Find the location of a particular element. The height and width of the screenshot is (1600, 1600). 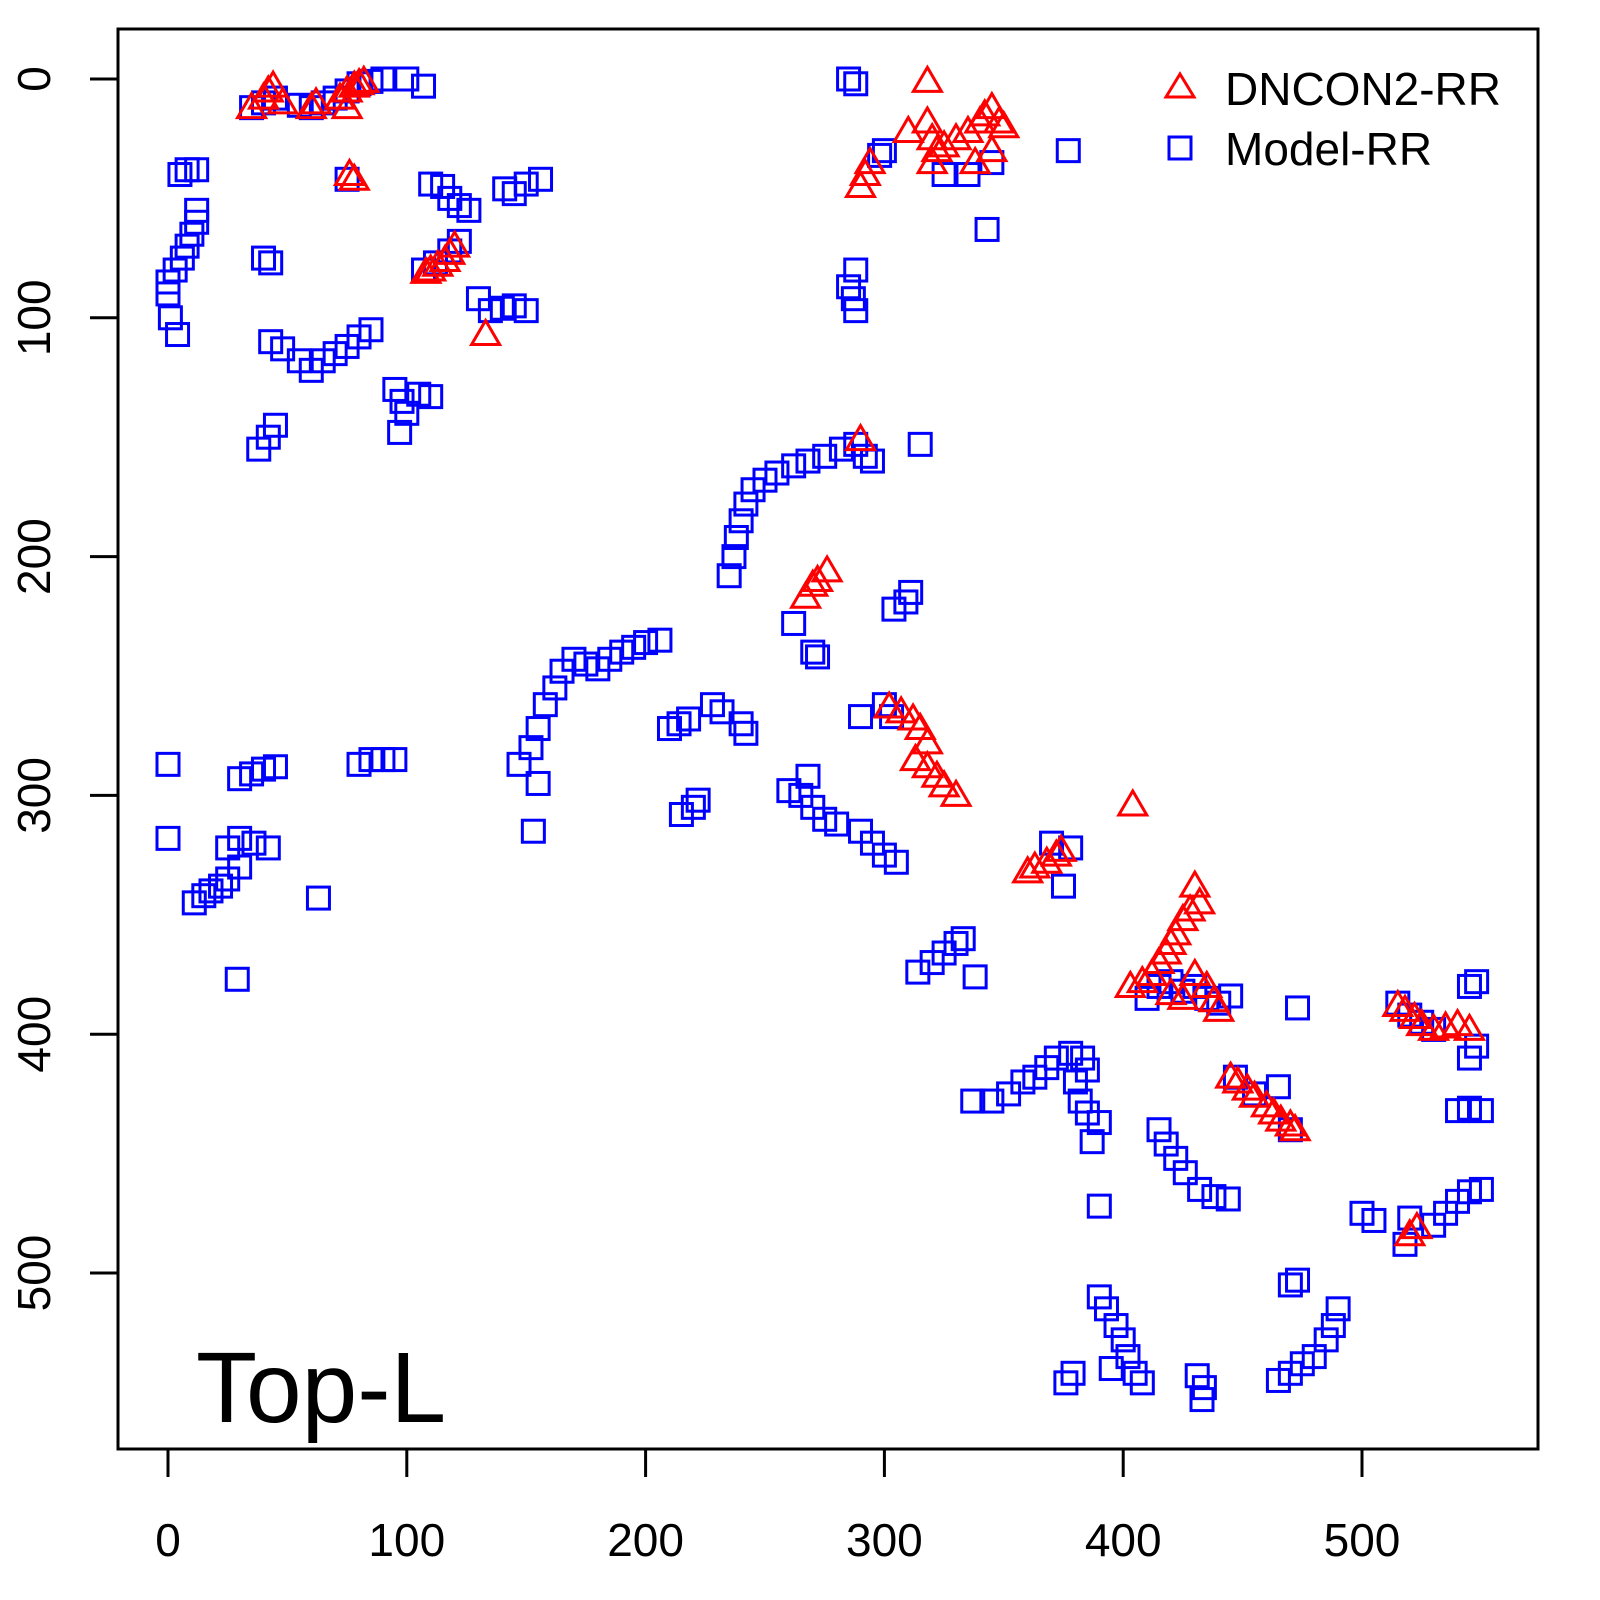

x-tick-label: 500 is located at coordinates (1362, 1540).